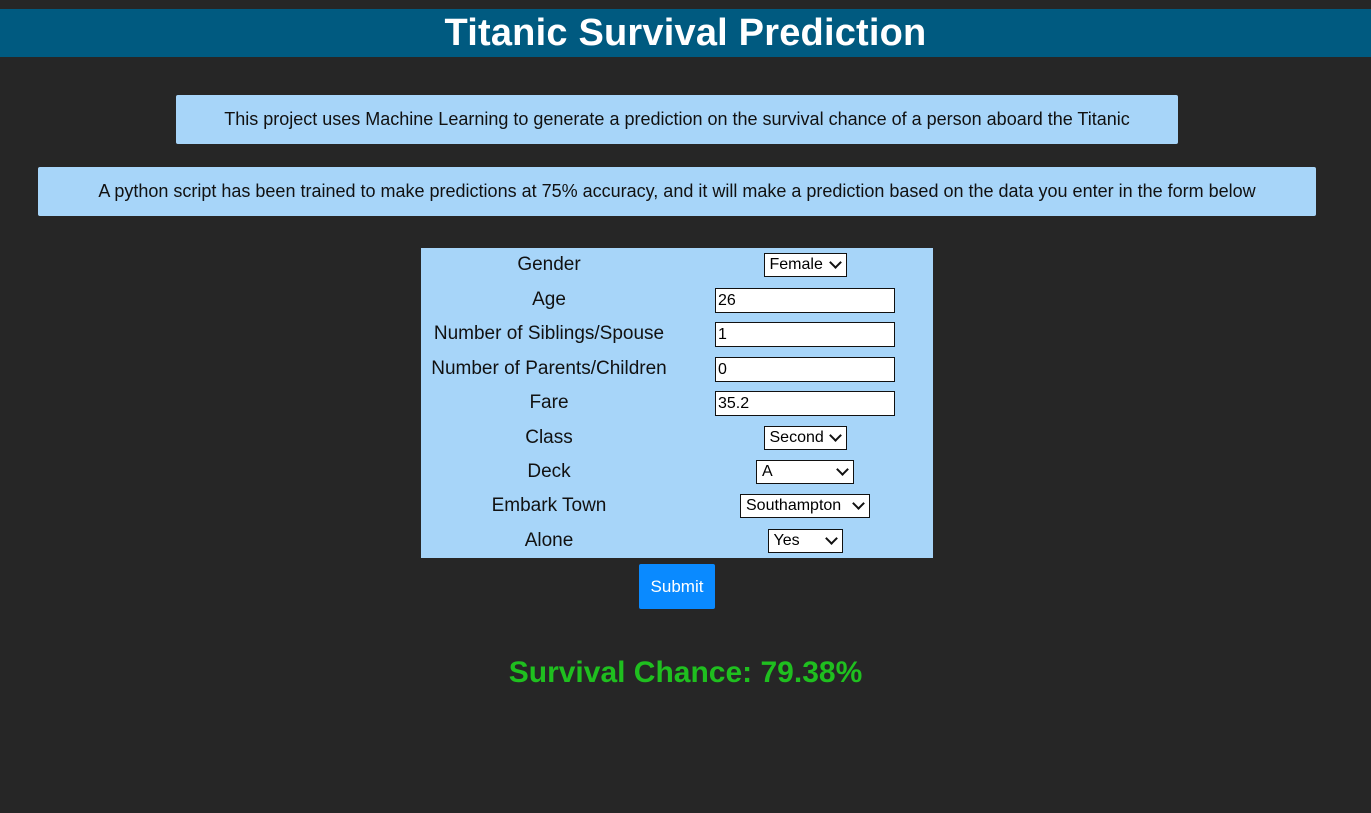  What do you see at coordinates (767, 471) in the screenshot?
I see `deck-select-value: A` at bounding box center [767, 471].